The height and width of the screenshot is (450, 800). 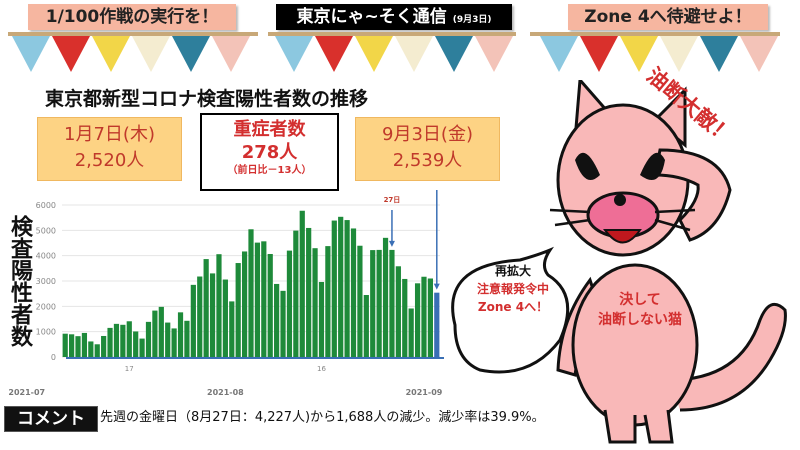 I want to click on cat-body-text: 決して 油断しない猫, so click(x=640, y=310).